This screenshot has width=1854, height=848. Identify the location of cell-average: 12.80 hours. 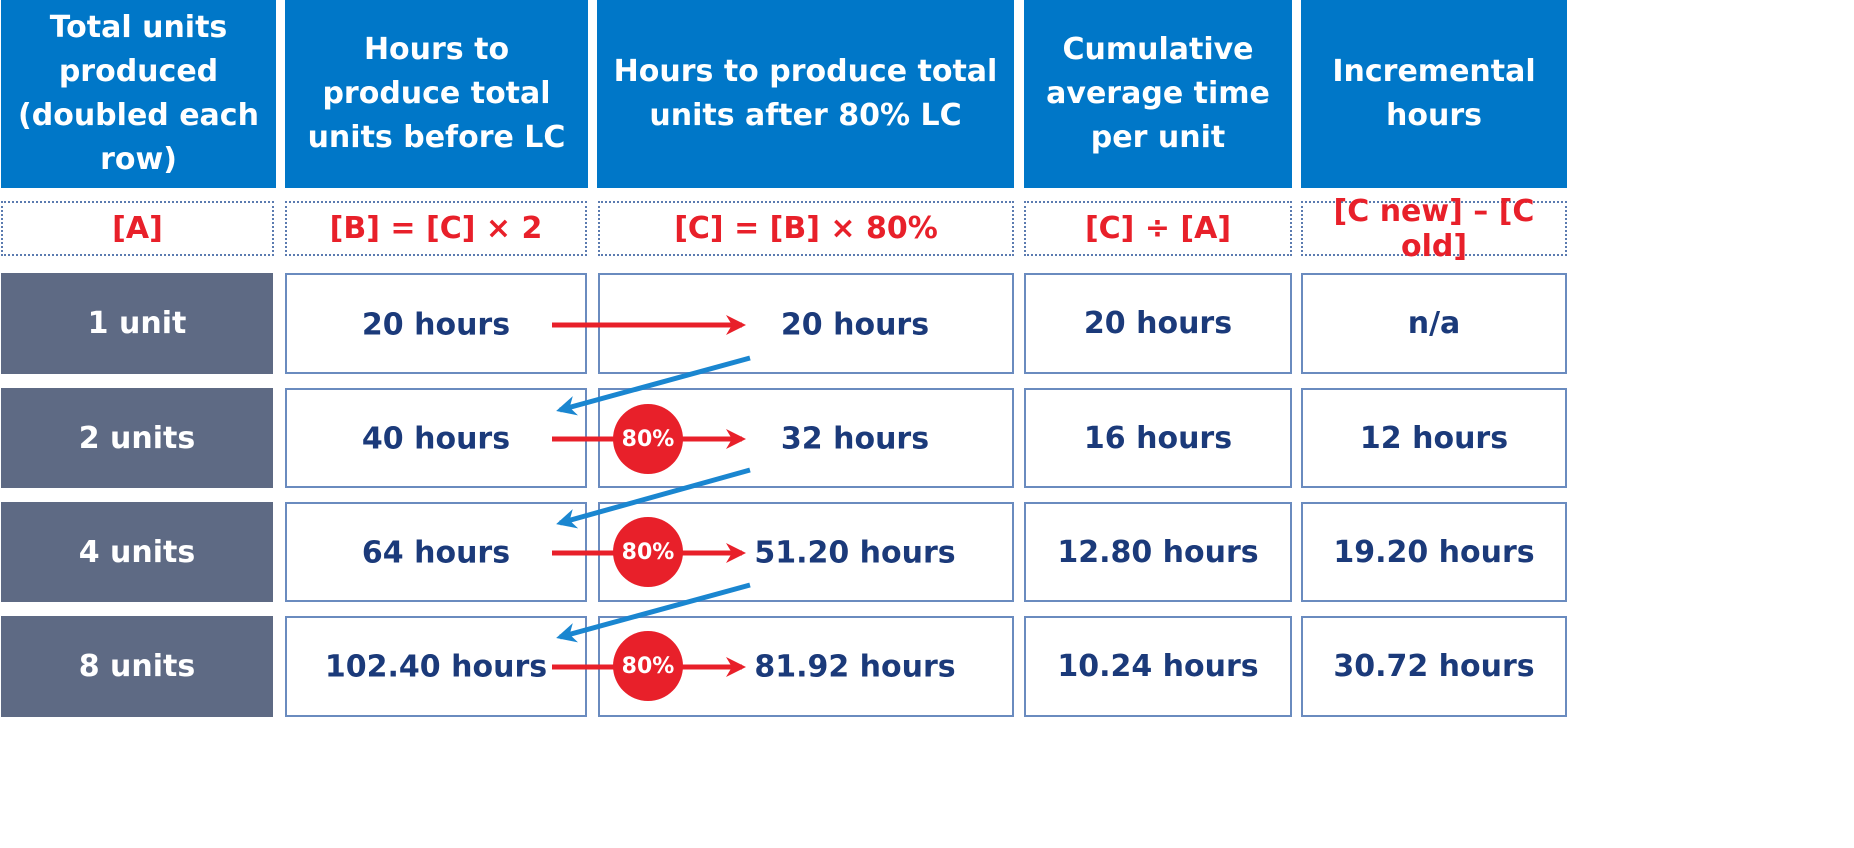
(1158, 552).